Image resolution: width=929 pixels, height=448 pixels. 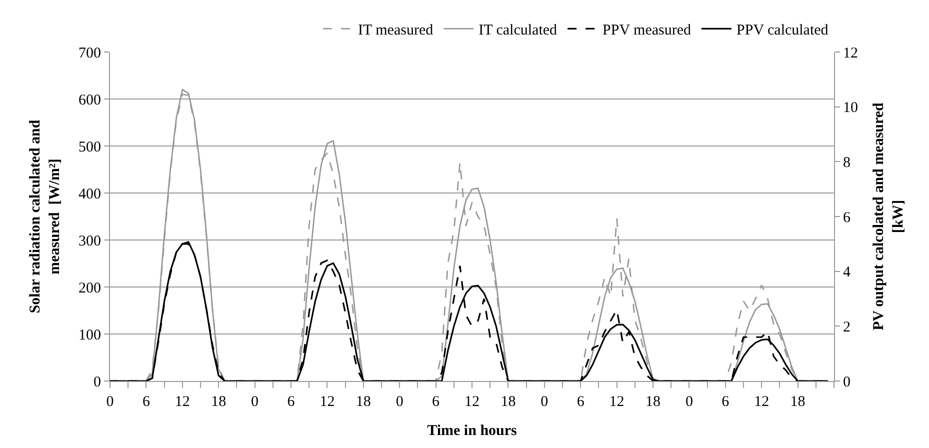 What do you see at coordinates (89, 288) in the screenshot?
I see `y-tick-label: 200` at bounding box center [89, 288].